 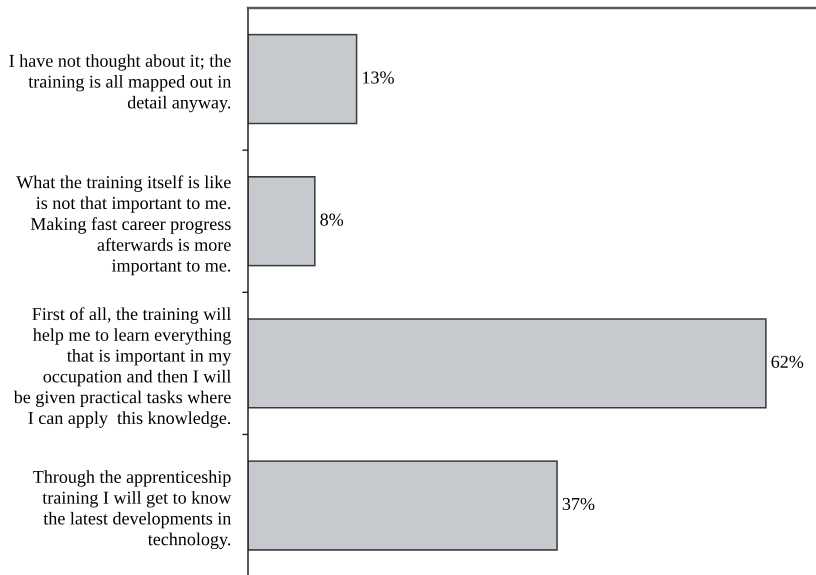 I want to click on y-tick-label: I have not thought about it; the training is all mapped out in detail anyway., so click(x=120, y=83).